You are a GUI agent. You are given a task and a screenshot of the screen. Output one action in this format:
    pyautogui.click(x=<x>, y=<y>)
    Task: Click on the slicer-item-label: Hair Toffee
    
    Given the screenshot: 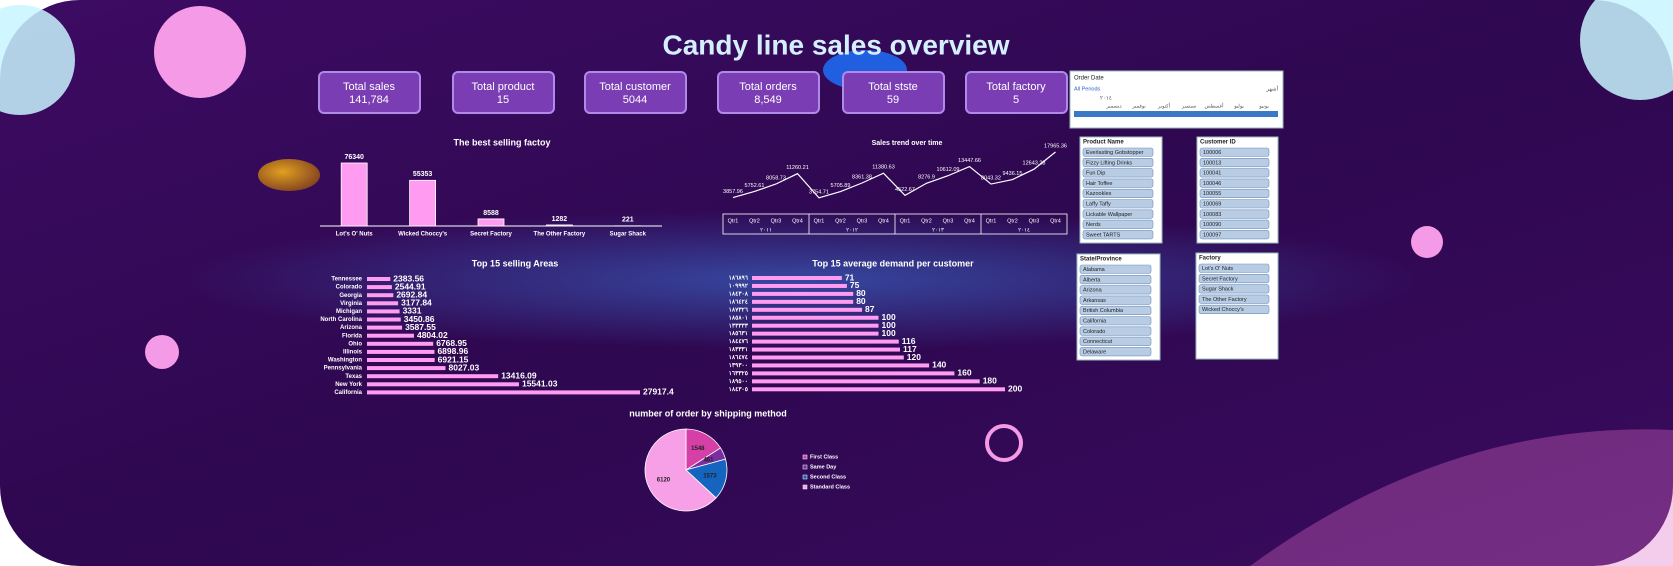 What is the action you would take?
    pyautogui.click(x=1099, y=184)
    